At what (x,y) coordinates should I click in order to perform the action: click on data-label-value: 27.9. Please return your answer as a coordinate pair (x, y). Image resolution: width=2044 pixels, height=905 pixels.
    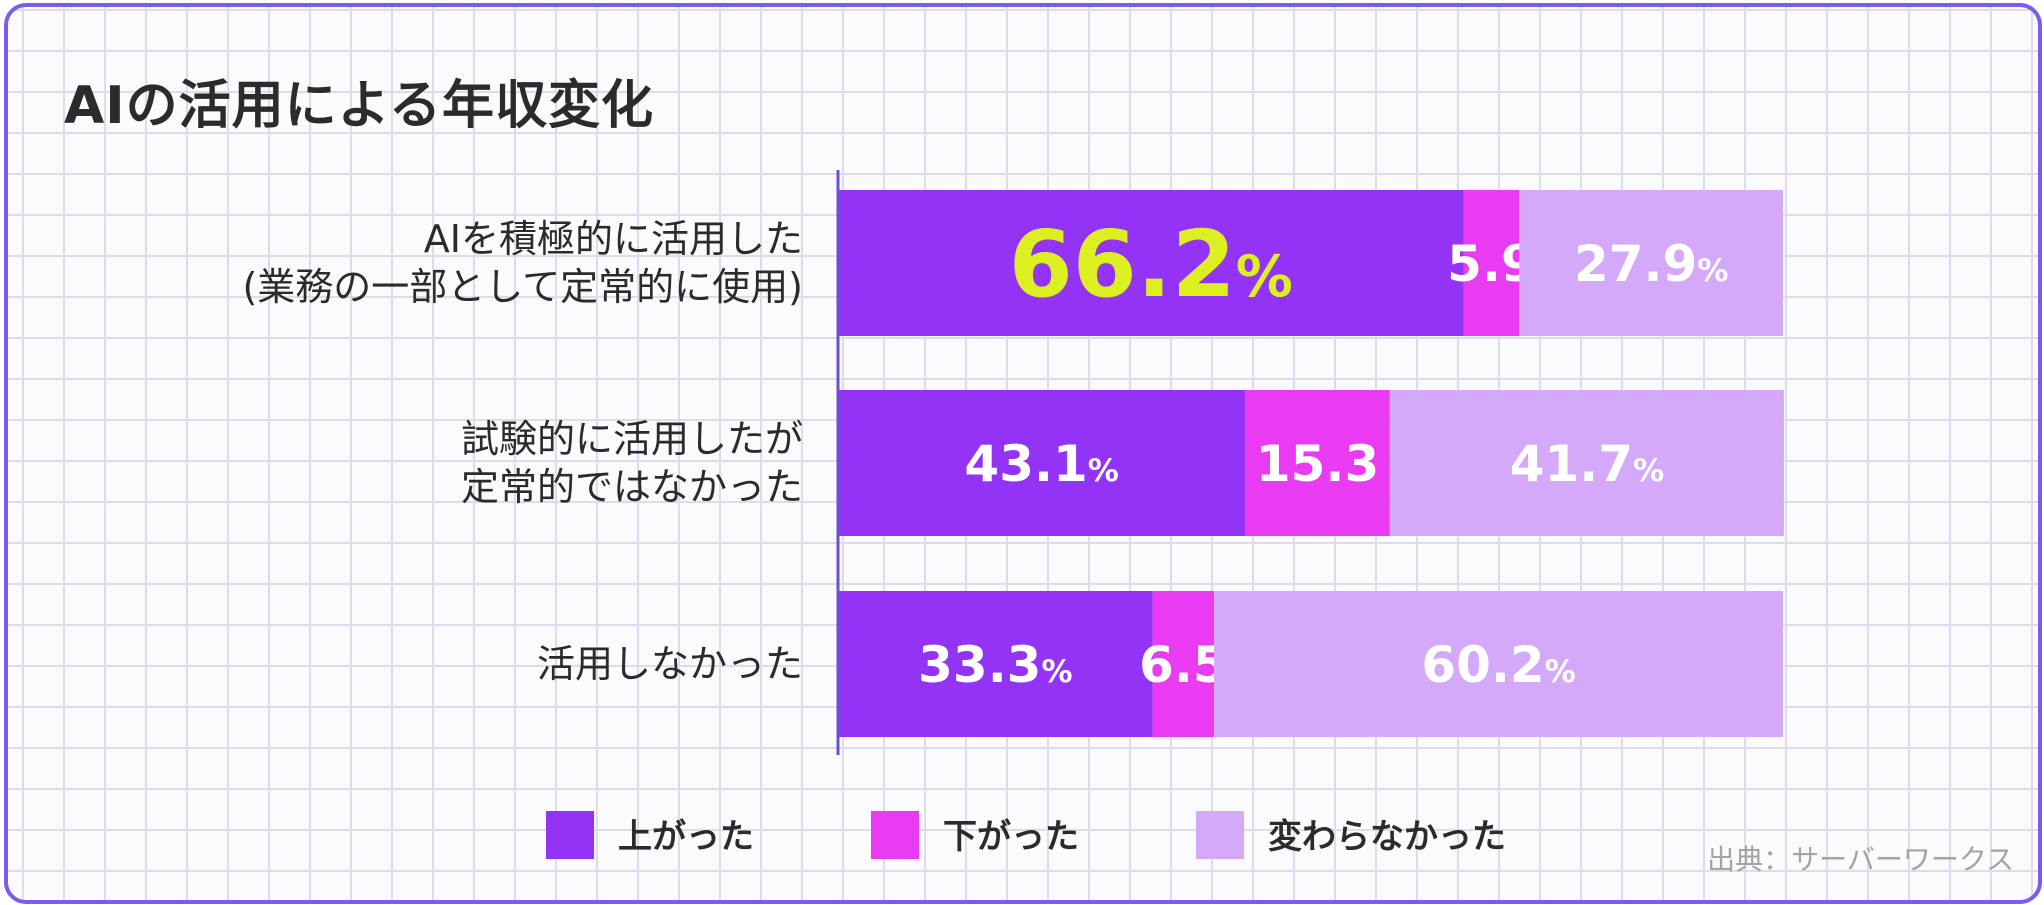
    Looking at the image, I should click on (1635, 264).